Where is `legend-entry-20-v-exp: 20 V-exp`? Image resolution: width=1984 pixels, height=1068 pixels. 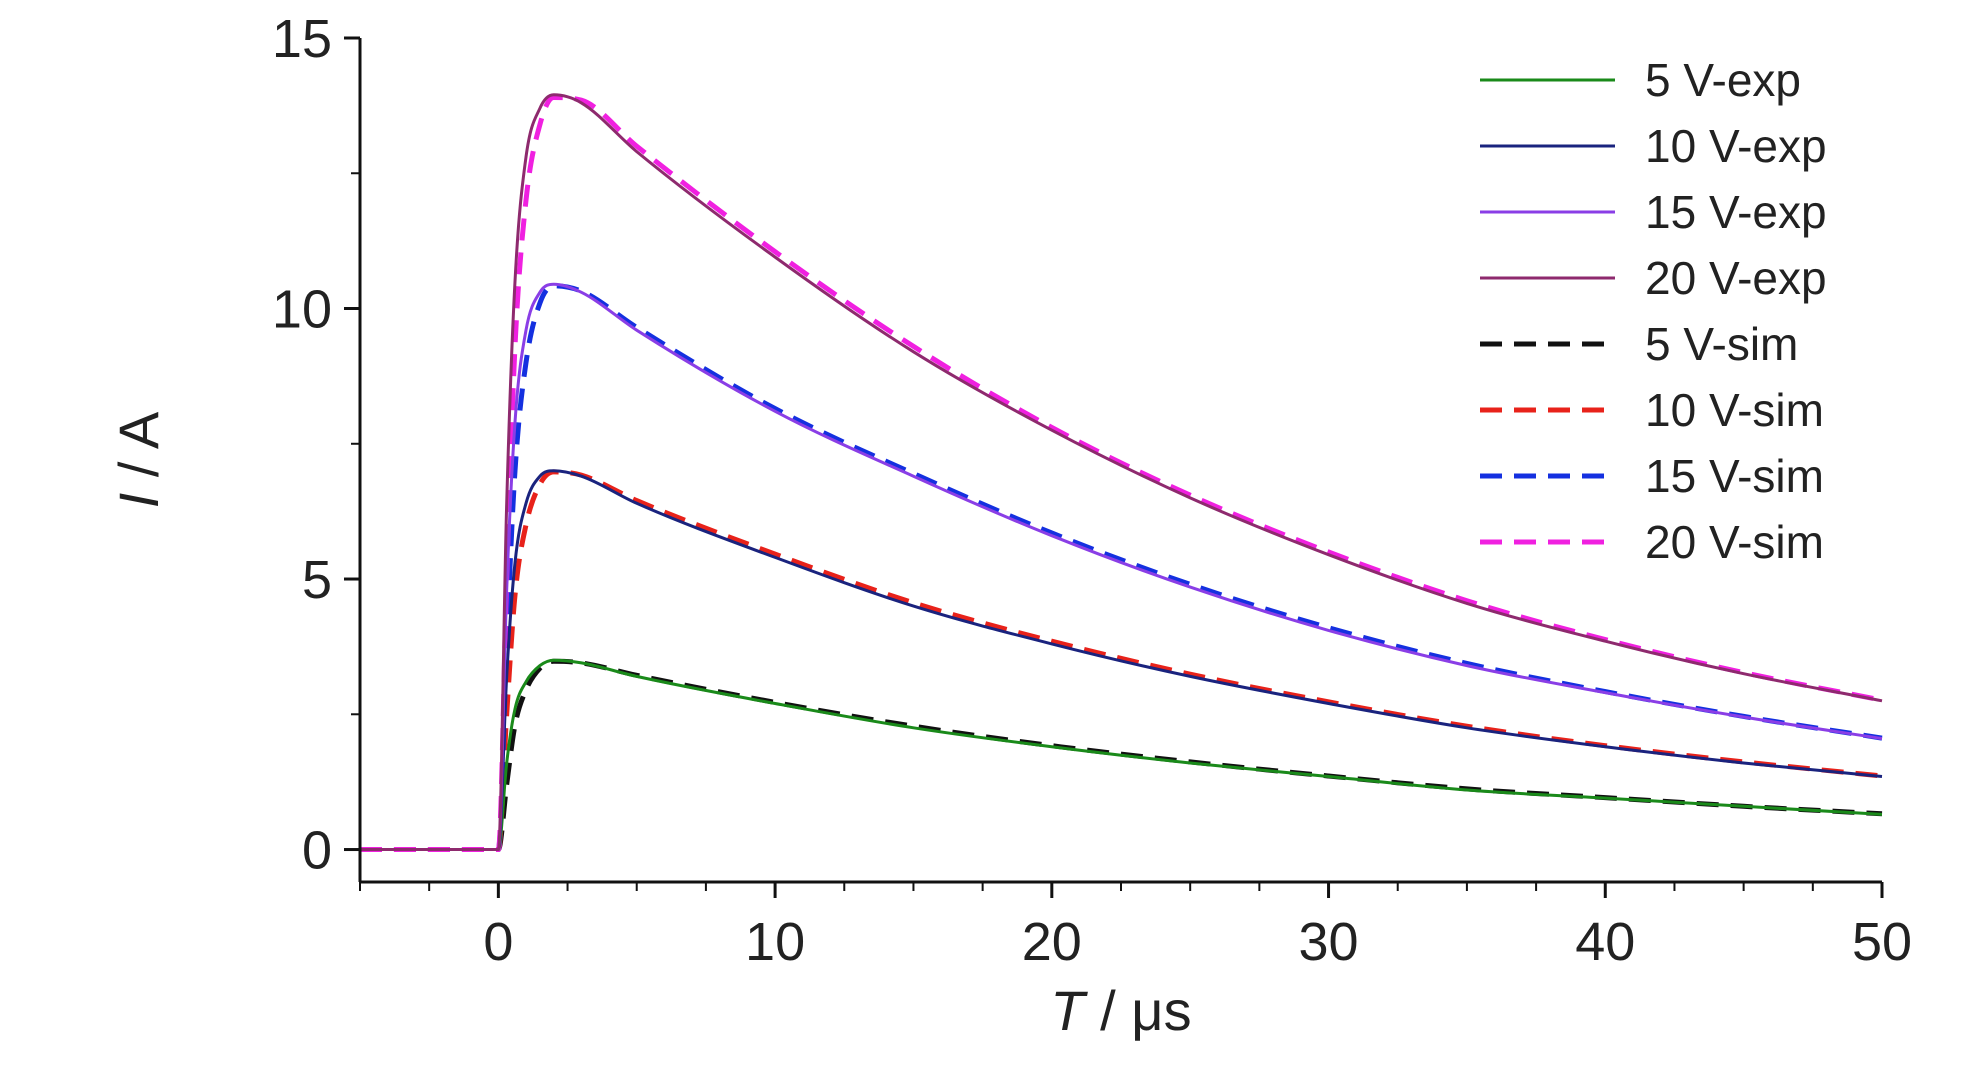 legend-entry-20-v-exp: 20 V-exp is located at coordinates (1653, 278).